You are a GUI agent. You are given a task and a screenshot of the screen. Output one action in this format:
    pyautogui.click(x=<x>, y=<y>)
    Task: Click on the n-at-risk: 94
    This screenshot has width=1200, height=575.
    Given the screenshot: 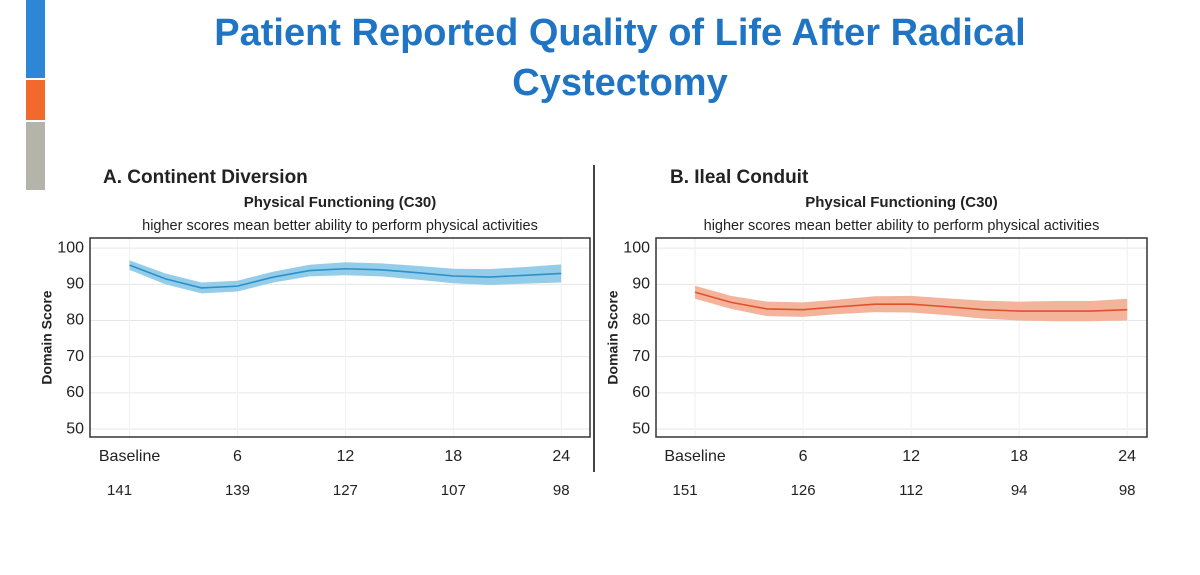 What is the action you would take?
    pyautogui.click(x=1019, y=490)
    